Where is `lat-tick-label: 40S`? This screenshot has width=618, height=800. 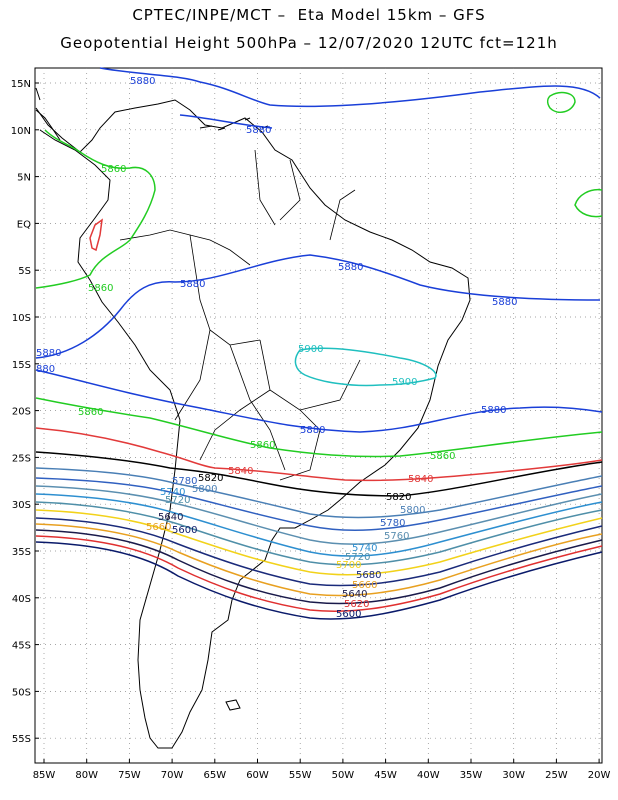
lat-tick-label: 40S is located at coordinates (21, 599).